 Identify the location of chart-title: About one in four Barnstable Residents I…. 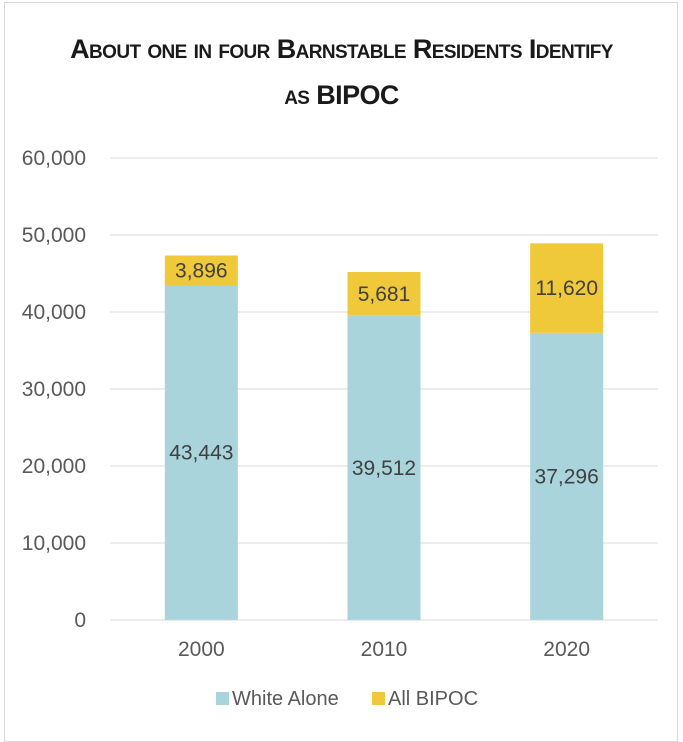
(341, 72).